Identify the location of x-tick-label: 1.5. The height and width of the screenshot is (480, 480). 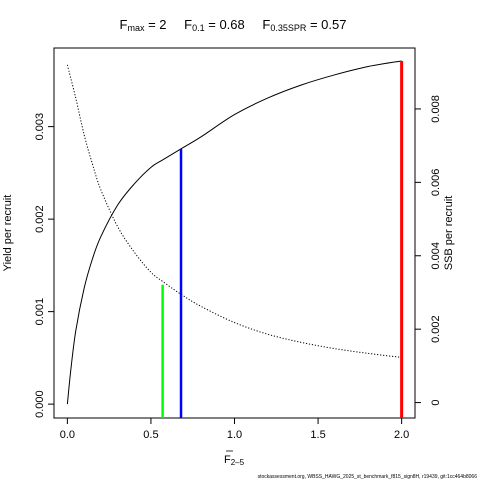
(317, 435).